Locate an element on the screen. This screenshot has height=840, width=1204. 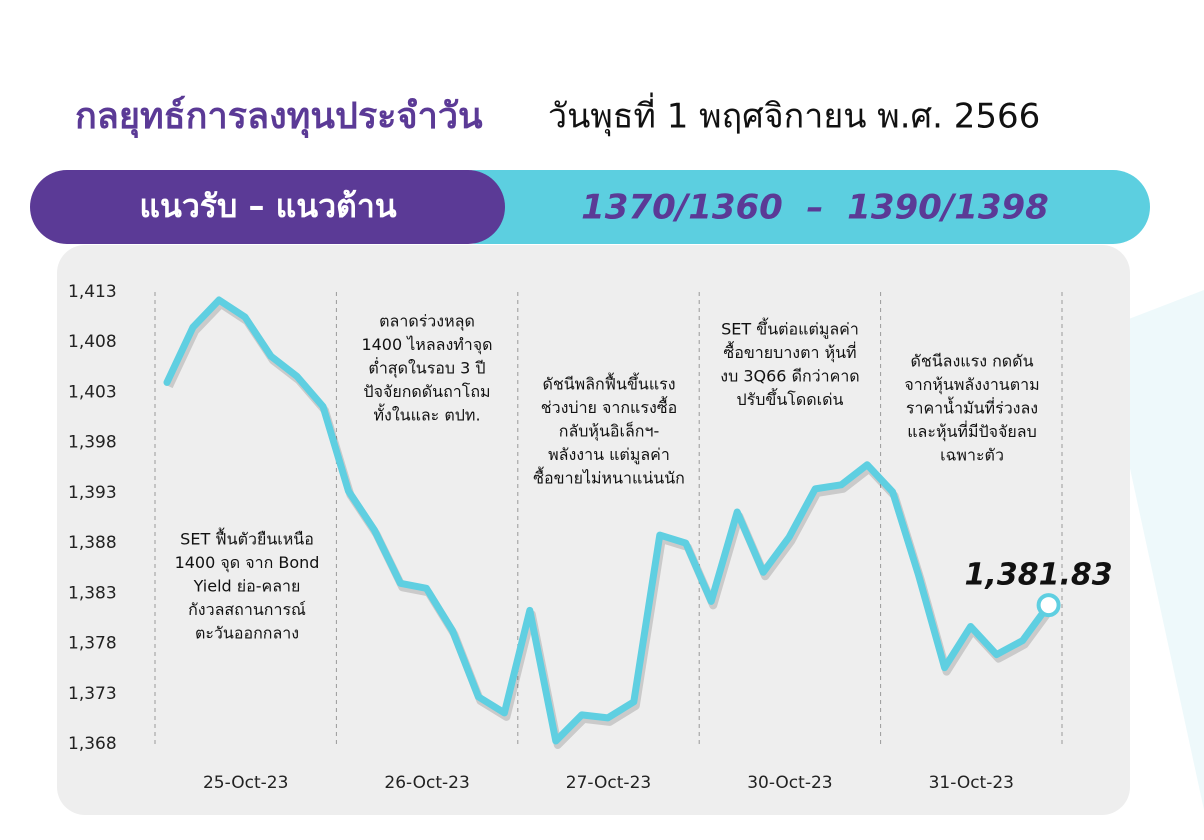
x-tick-label: 30-Oct-23 is located at coordinates (789, 783).